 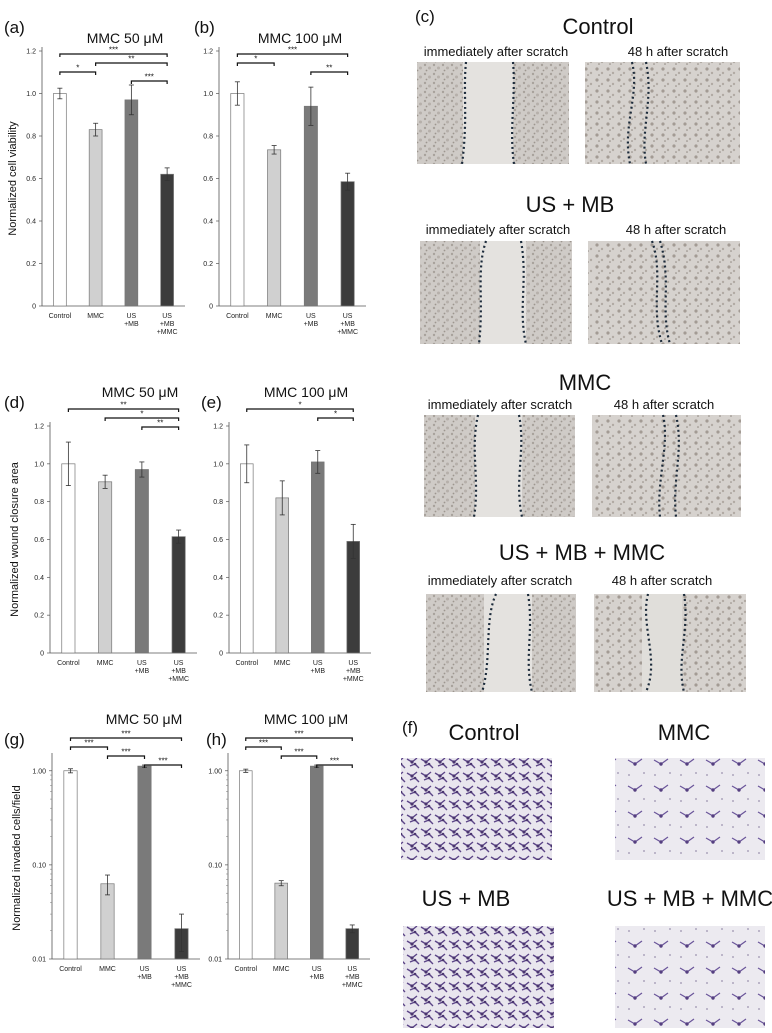 What do you see at coordinates (14, 402) in the screenshot?
I see `panel-label-d: (d)` at bounding box center [14, 402].